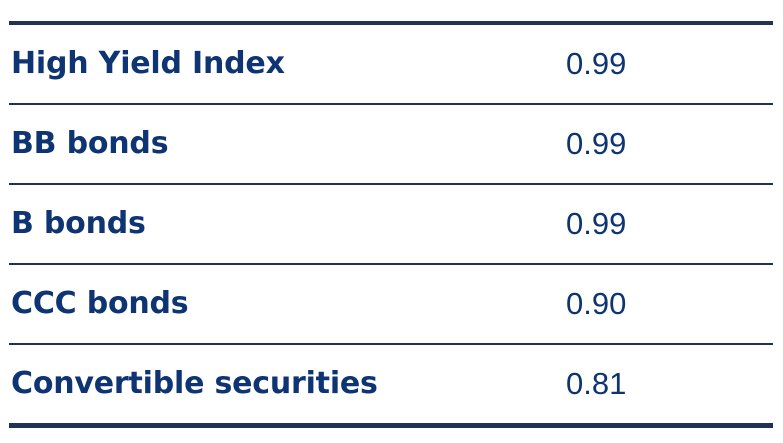 This screenshot has height=443, width=783. What do you see at coordinates (194, 383) in the screenshot?
I see `row-label: Convertible securities` at bounding box center [194, 383].